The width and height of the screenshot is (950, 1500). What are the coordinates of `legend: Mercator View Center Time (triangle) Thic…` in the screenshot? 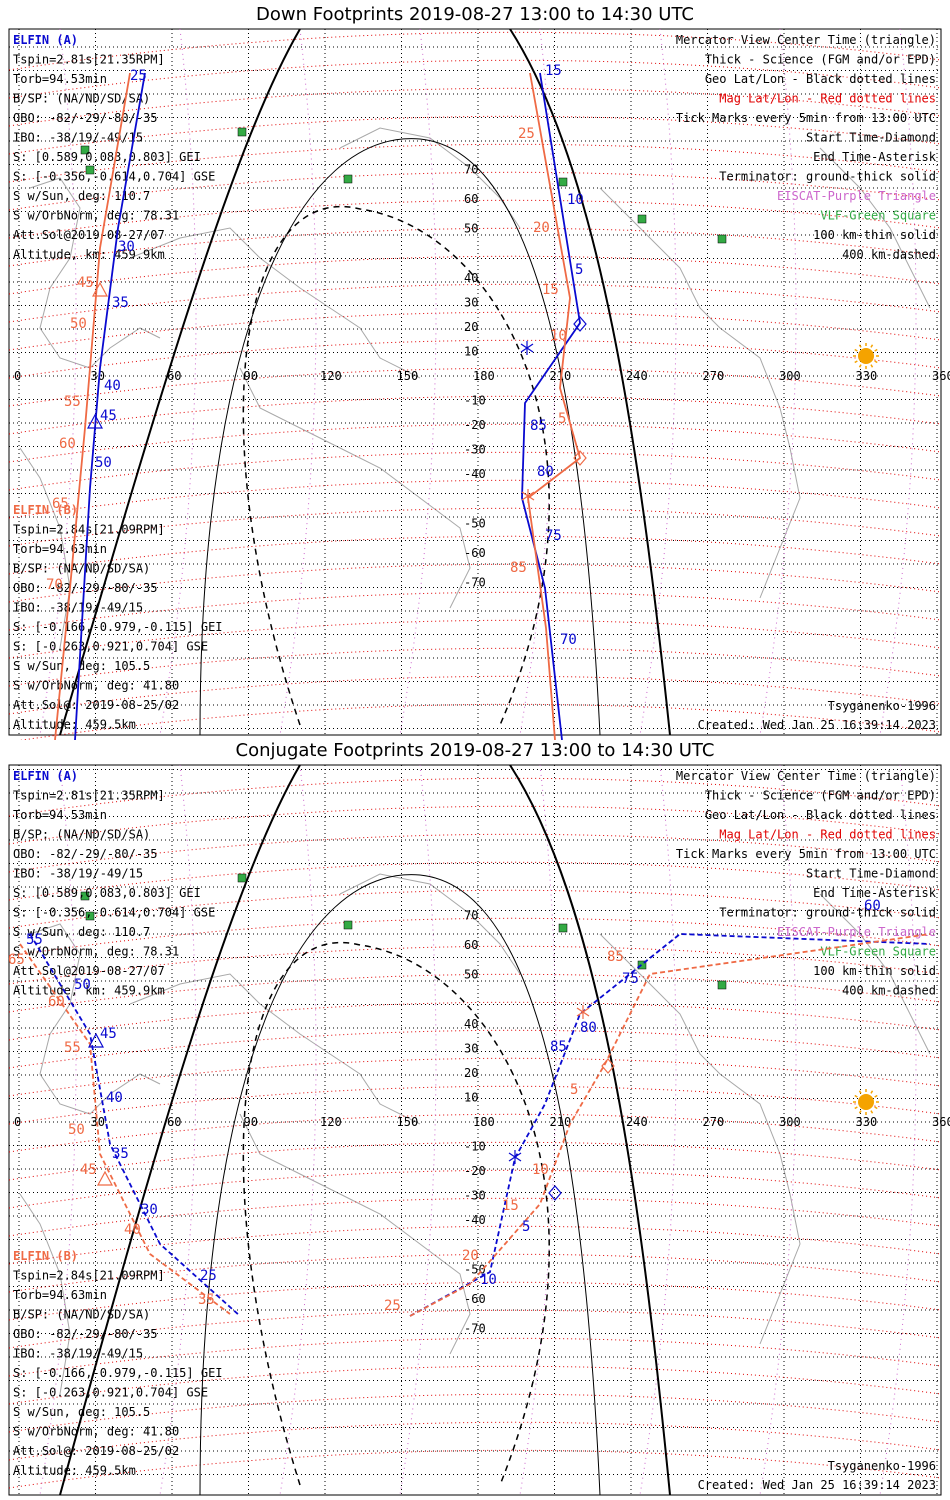 It's located at (806, 883).